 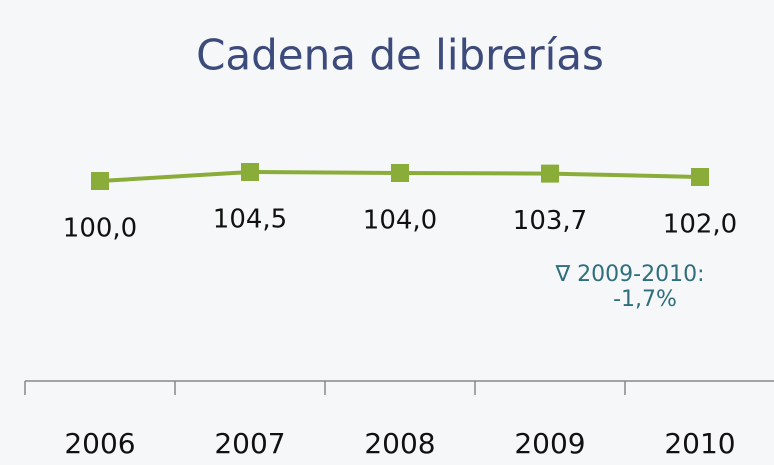 I want to click on value-label: 102,0, so click(x=700, y=225).